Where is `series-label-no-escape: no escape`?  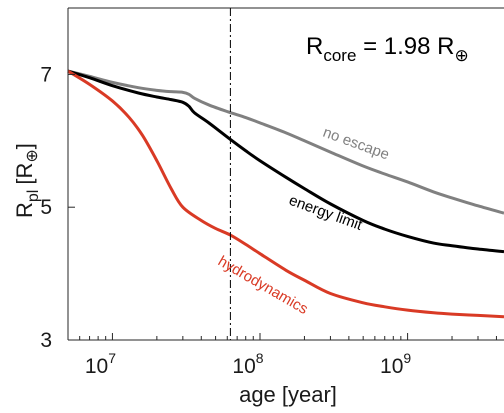 series-label-no-escape: no escape is located at coordinates (356, 144).